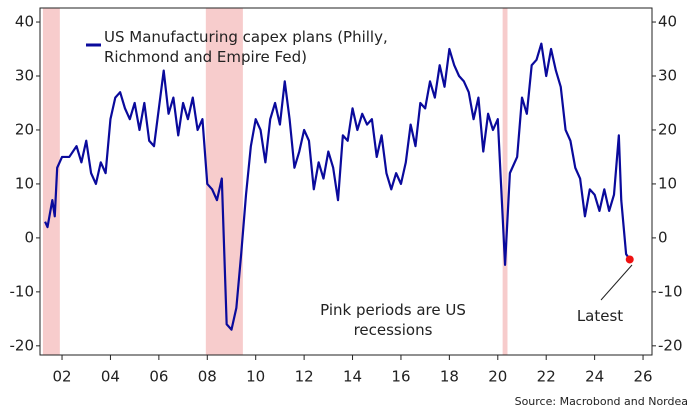  What do you see at coordinates (667, 129) in the screenshot?
I see `y2-tick-label: 20` at bounding box center [667, 129].